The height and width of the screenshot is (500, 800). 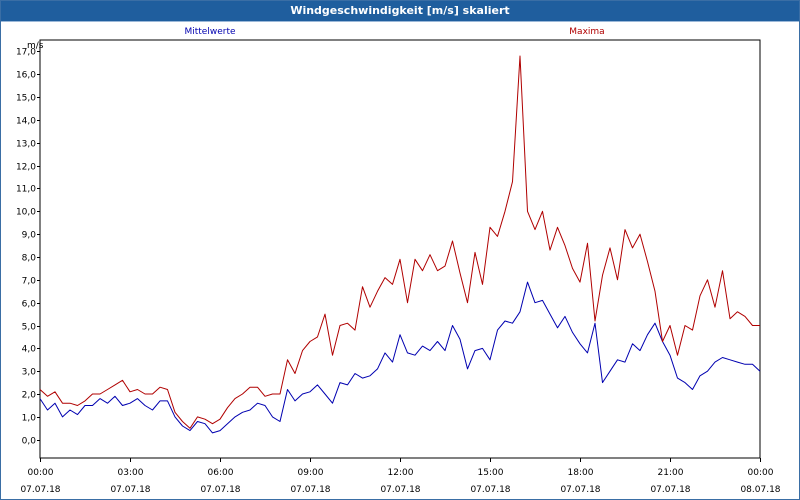 I want to click on x-tick-time: 15:00, so click(x=491, y=473).